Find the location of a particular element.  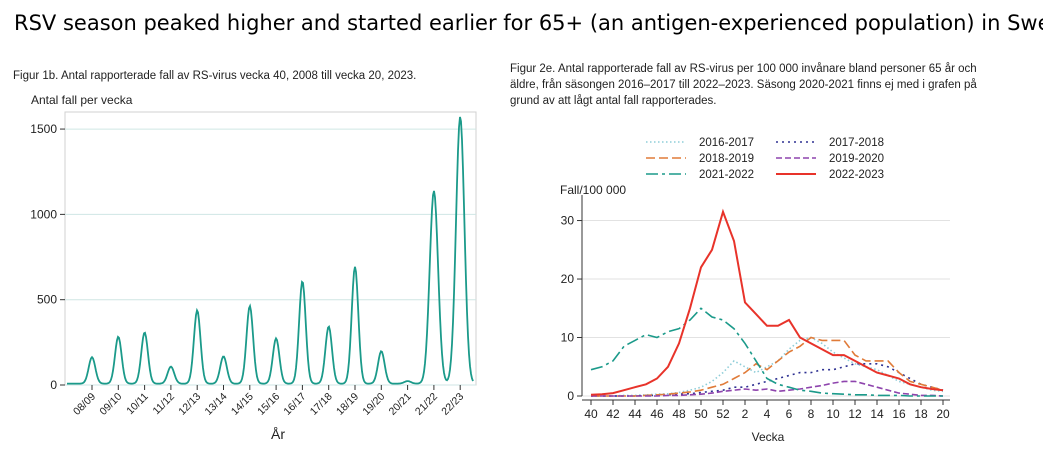

x-tick-label: 12 is located at coordinates (855, 414).